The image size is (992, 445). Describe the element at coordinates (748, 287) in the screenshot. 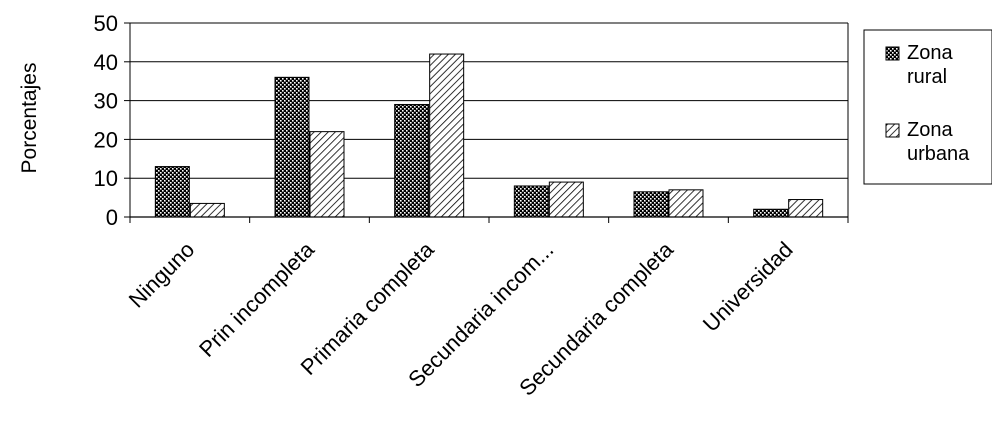

I see `x-tick-label: Universidad` at that location.